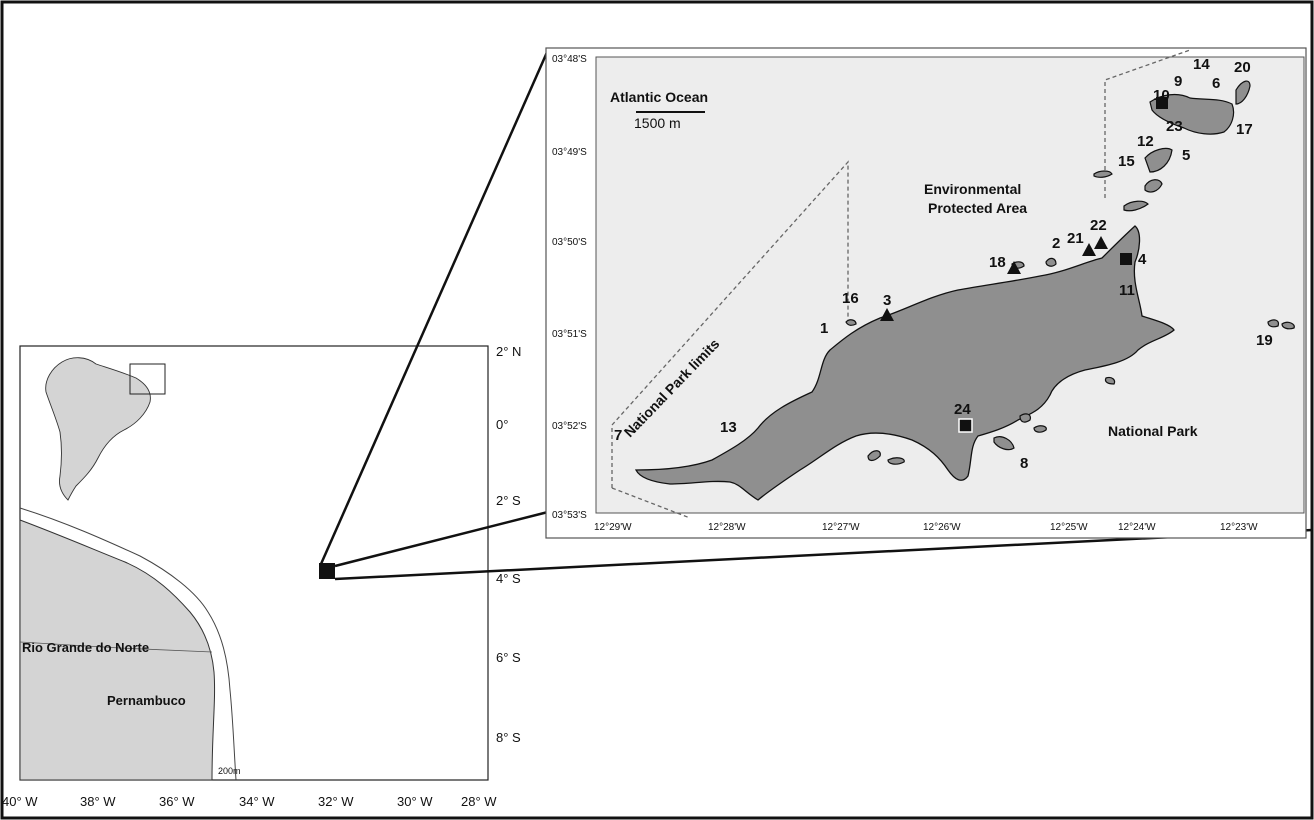 The height and width of the screenshot is (820, 1314). I want to click on islet-north-coast, so click(1051, 262).